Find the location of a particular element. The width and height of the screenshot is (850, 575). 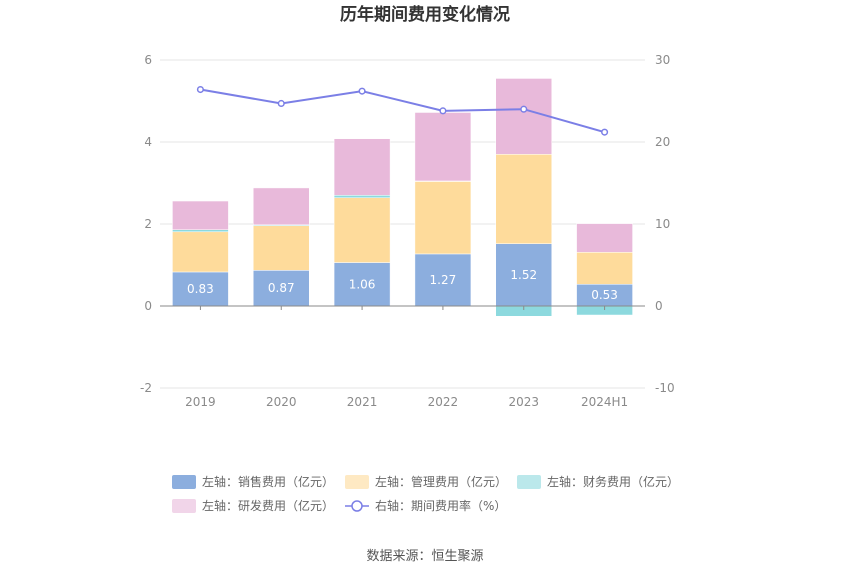

y-left-tick-label: 4 is located at coordinates (148, 142).